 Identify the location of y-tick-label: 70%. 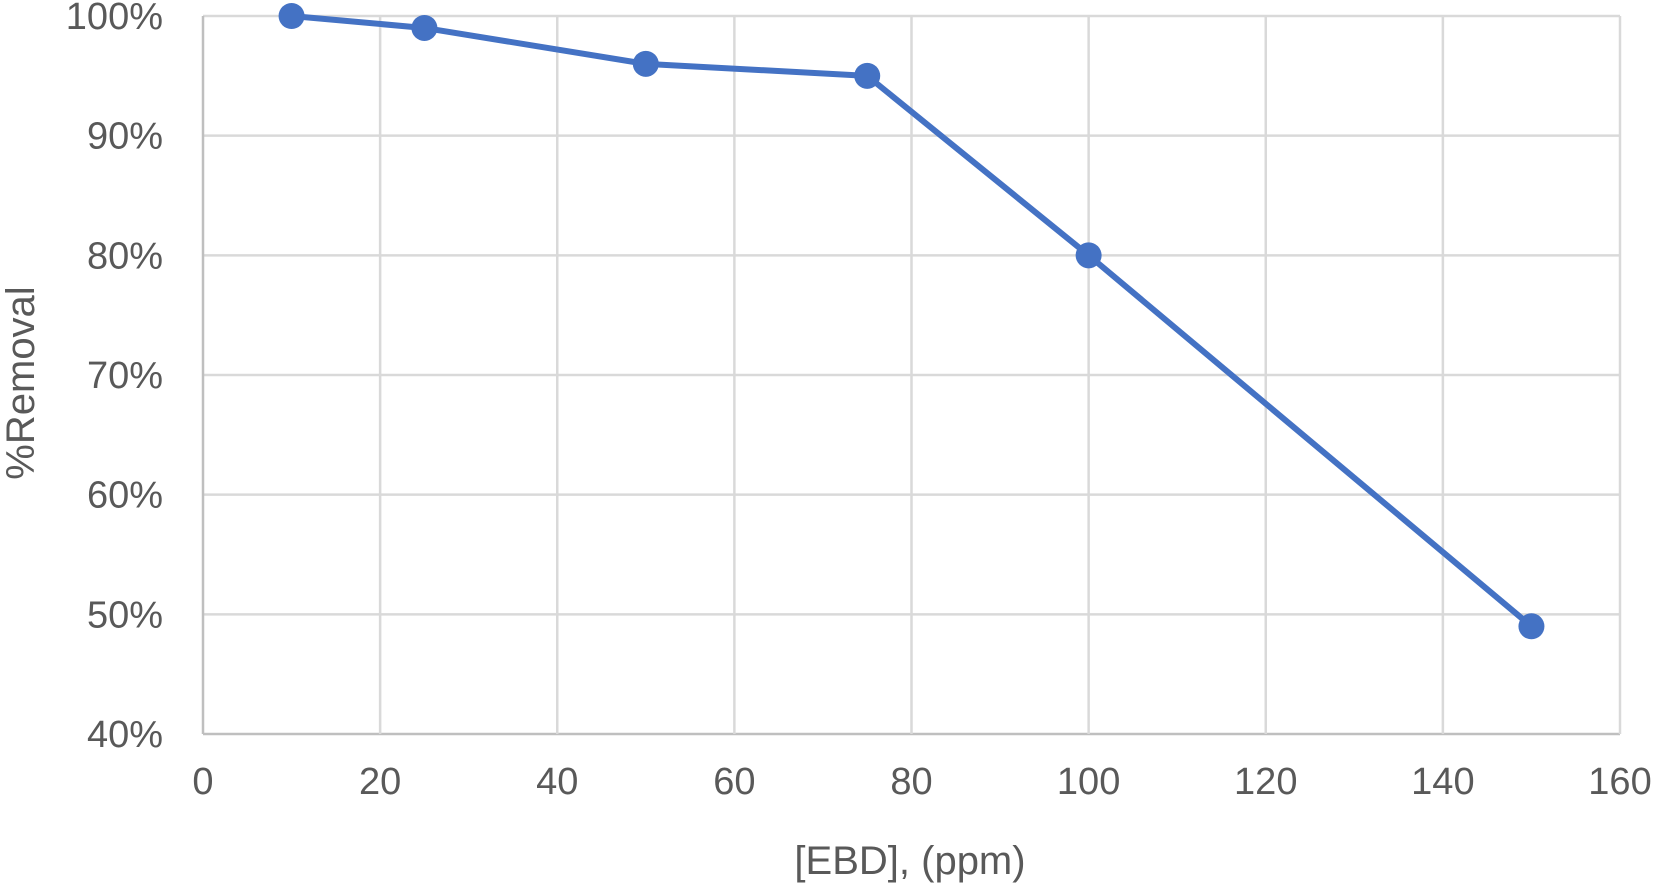
(125, 376).